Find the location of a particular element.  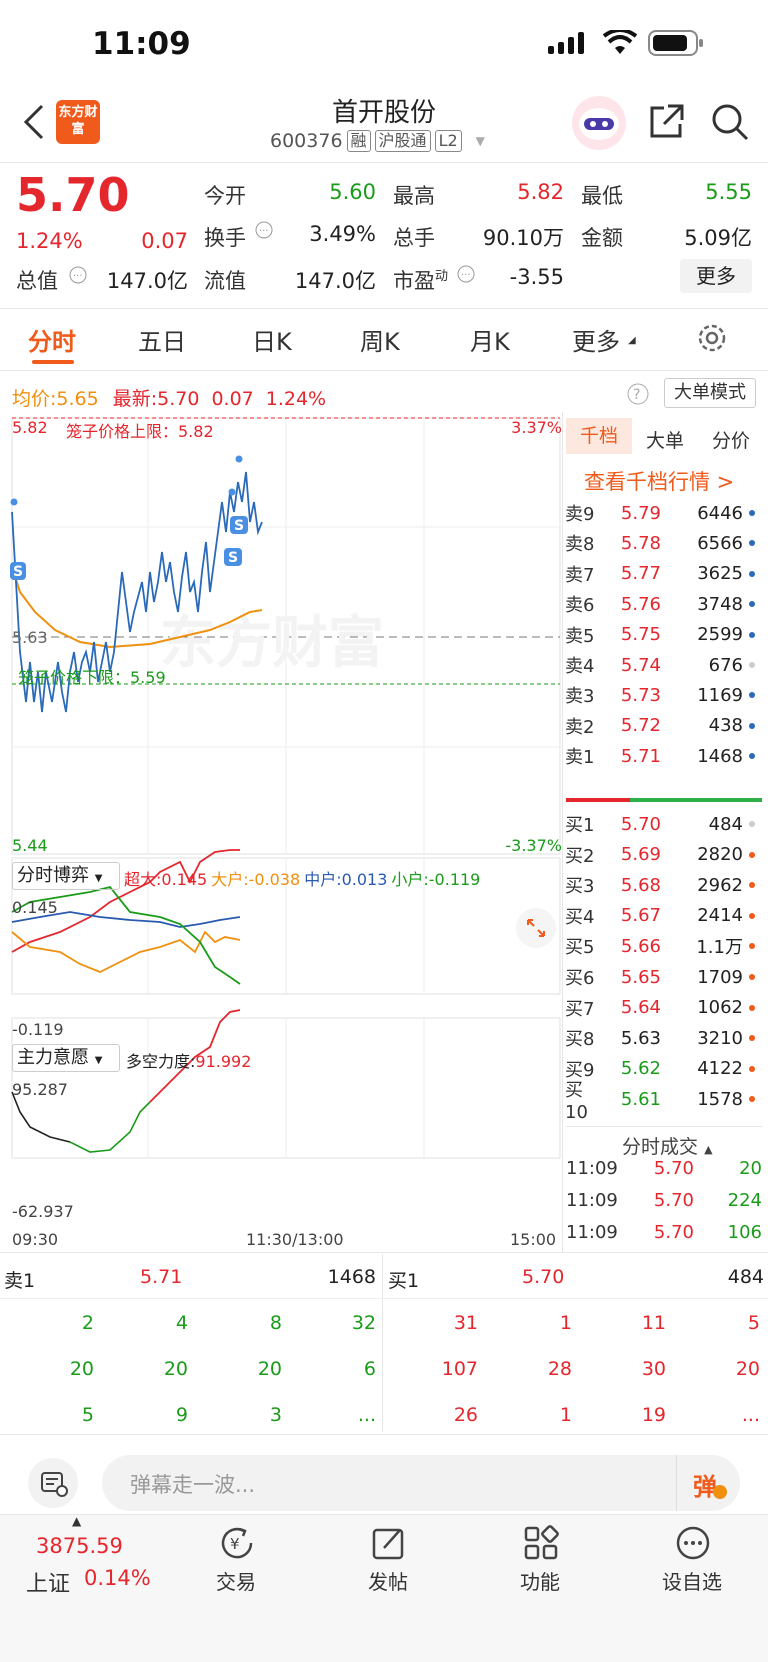

orderbook-row: 买10 5.61 1578 is located at coordinates (665, 1101).